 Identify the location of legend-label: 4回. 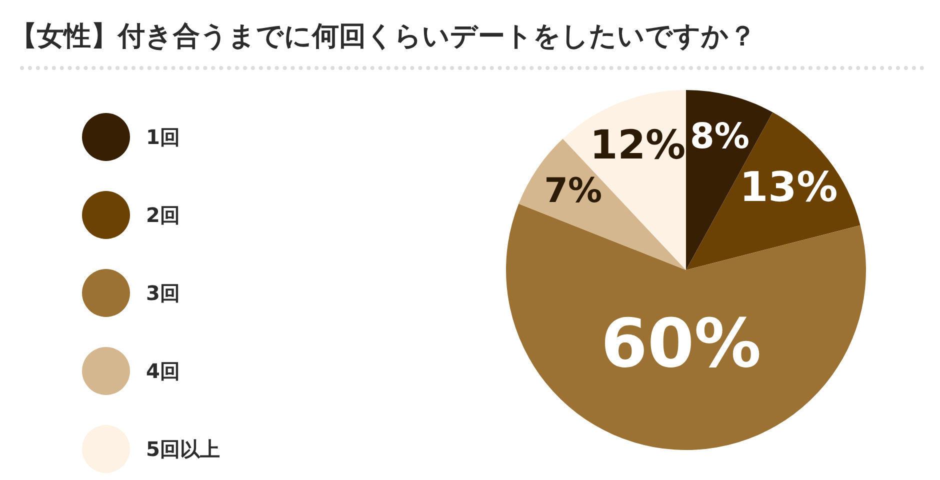
(163, 371).